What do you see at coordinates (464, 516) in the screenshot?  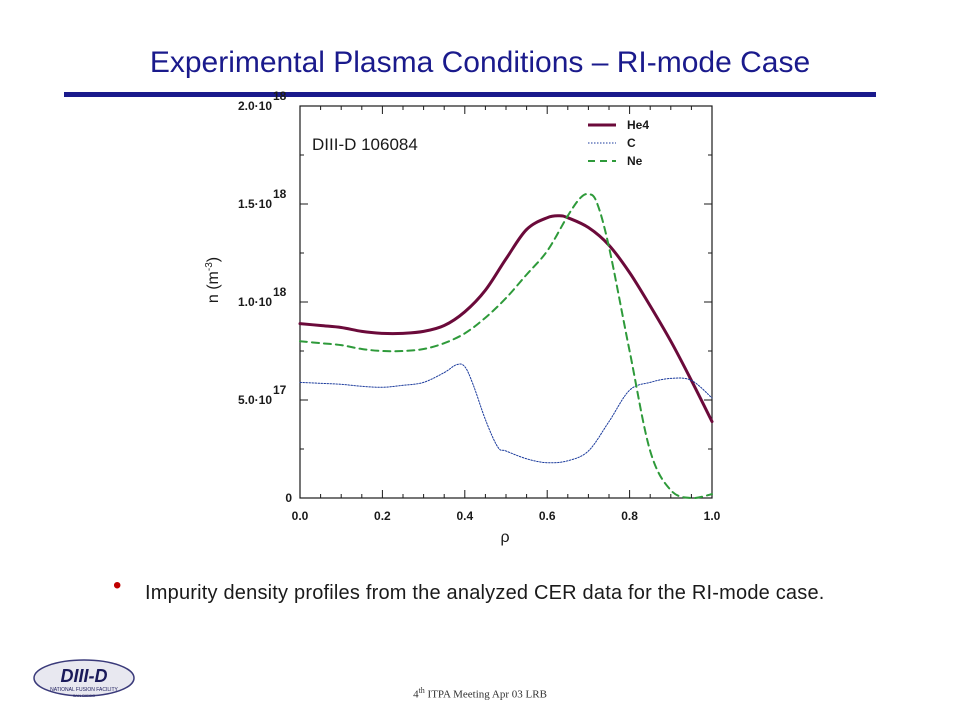 I see `x-tick-label: 0.4` at bounding box center [464, 516].